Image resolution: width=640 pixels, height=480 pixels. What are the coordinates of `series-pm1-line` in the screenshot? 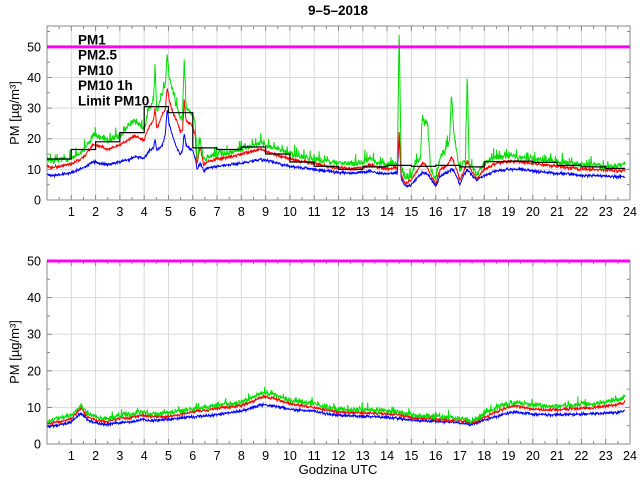 It's located at (336, 415).